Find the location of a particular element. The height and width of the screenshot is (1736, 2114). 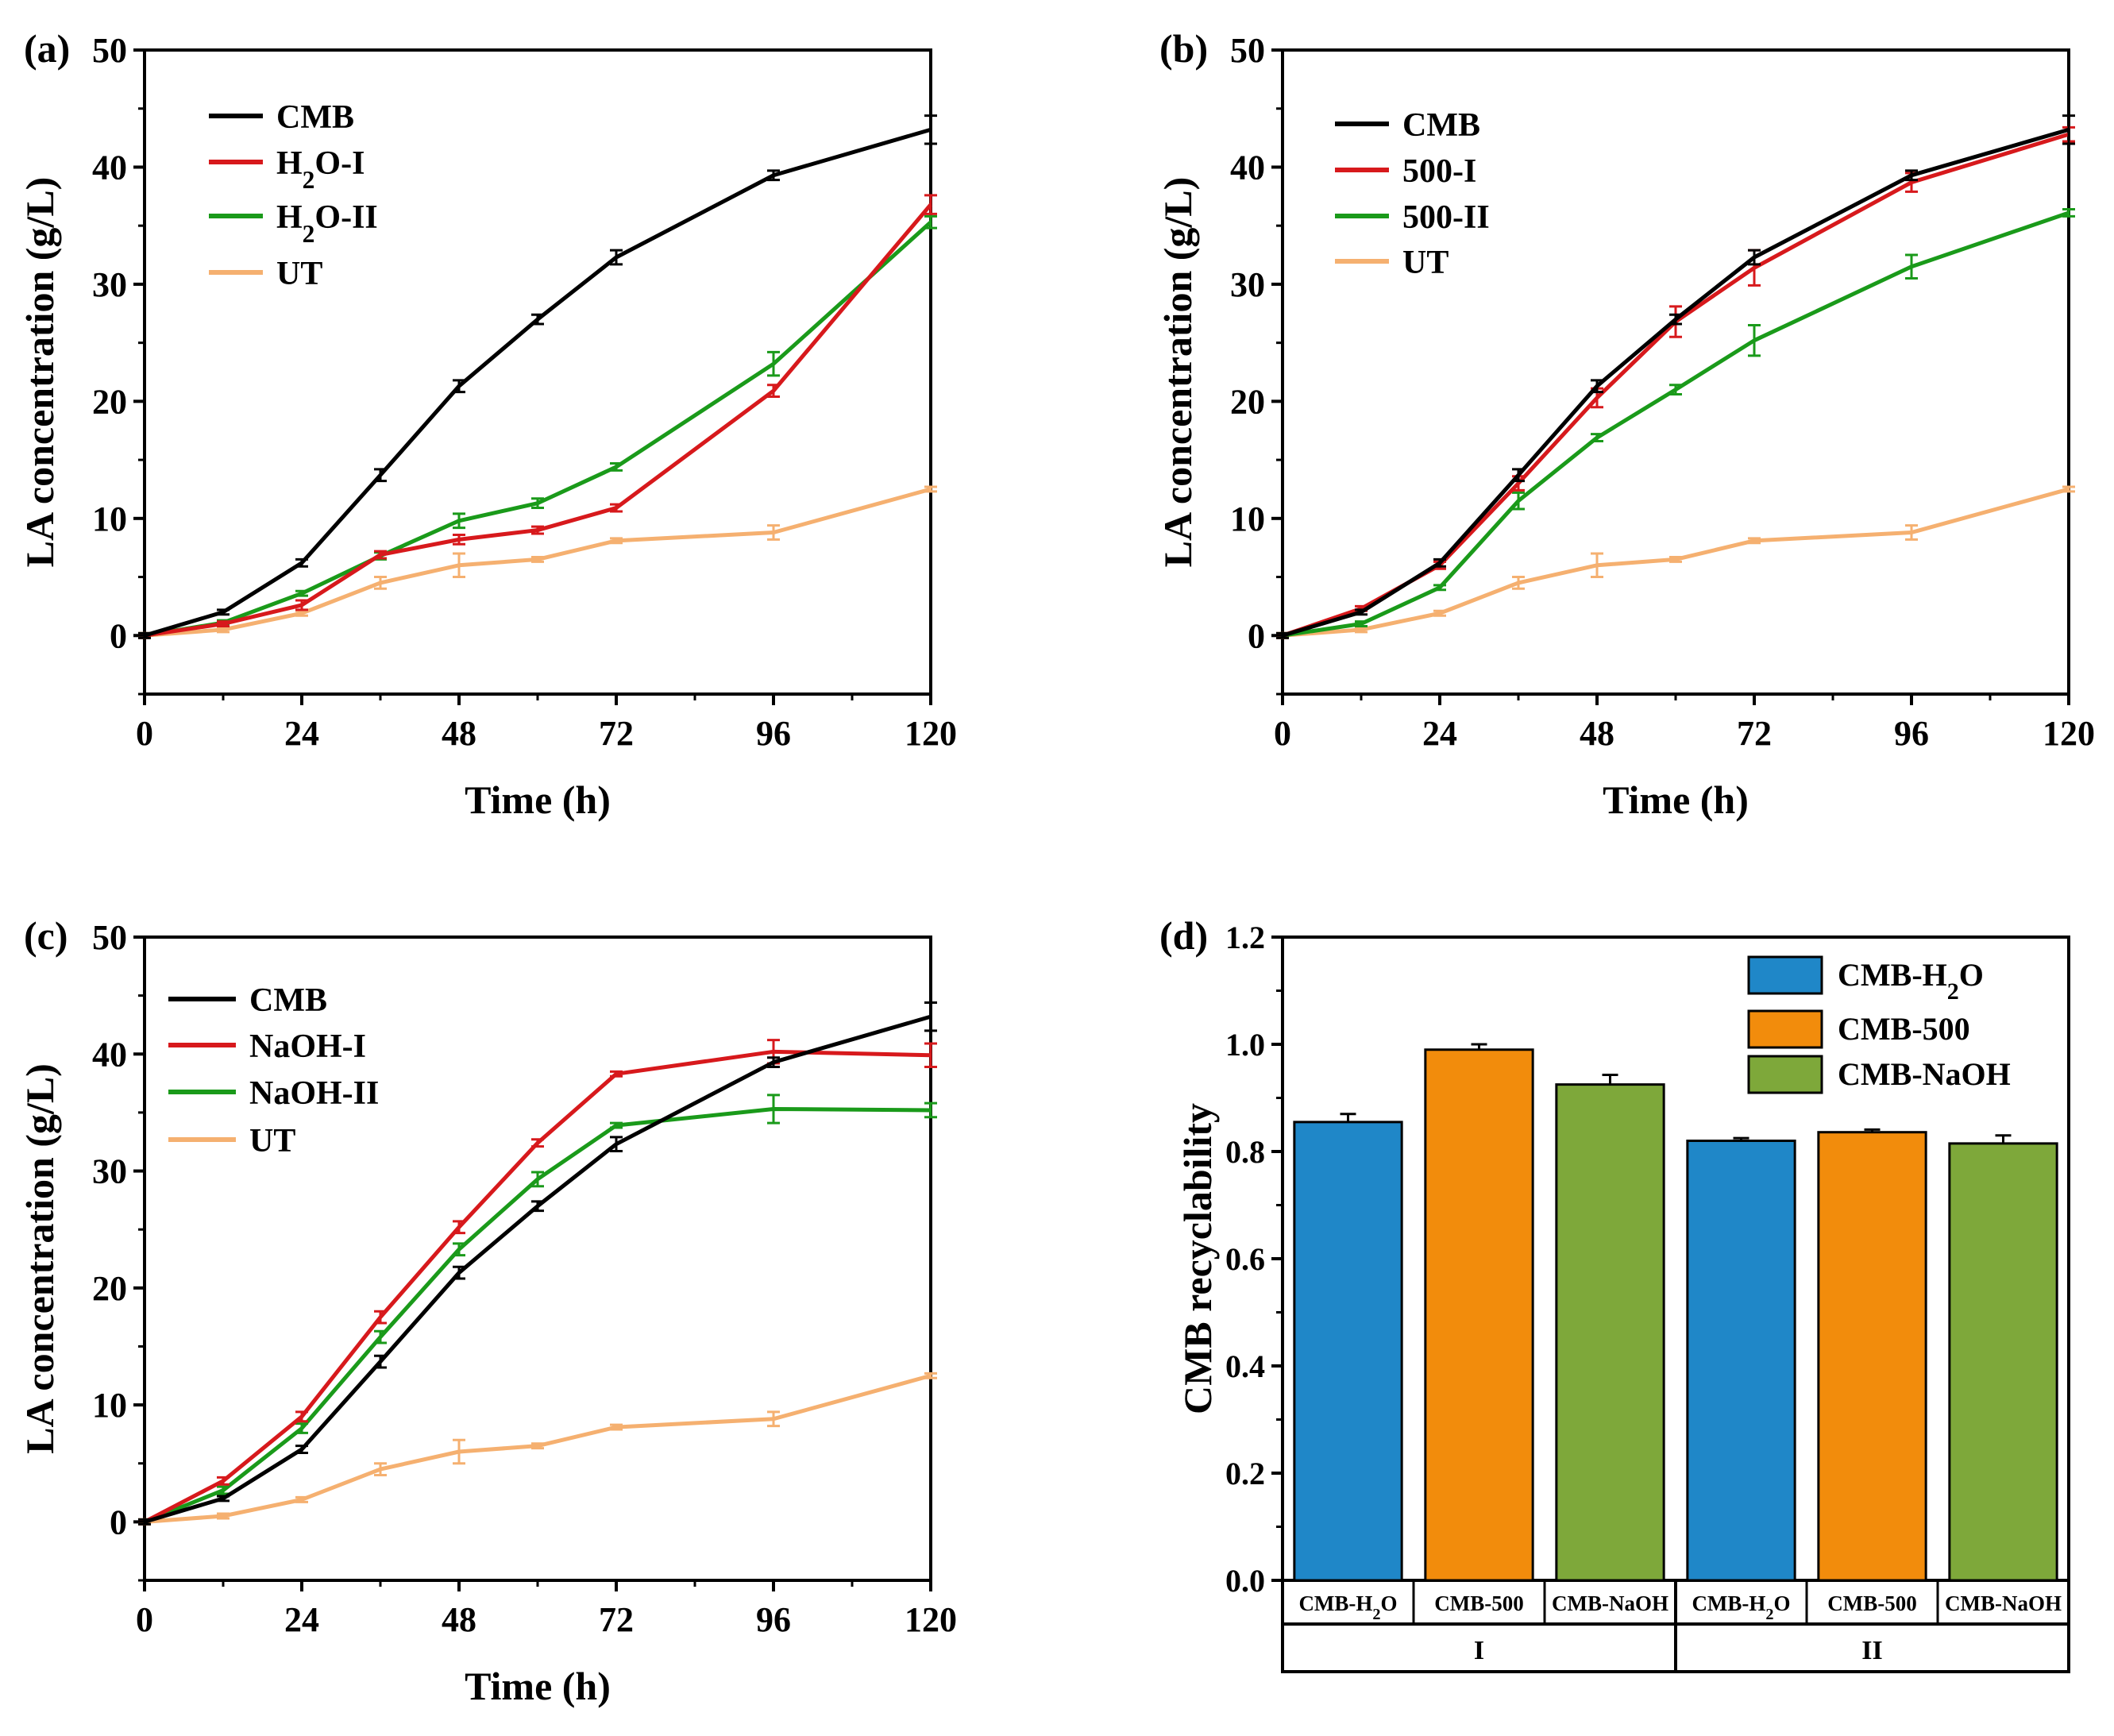

y-tick-label: 0.4 is located at coordinates (1245, 1366).